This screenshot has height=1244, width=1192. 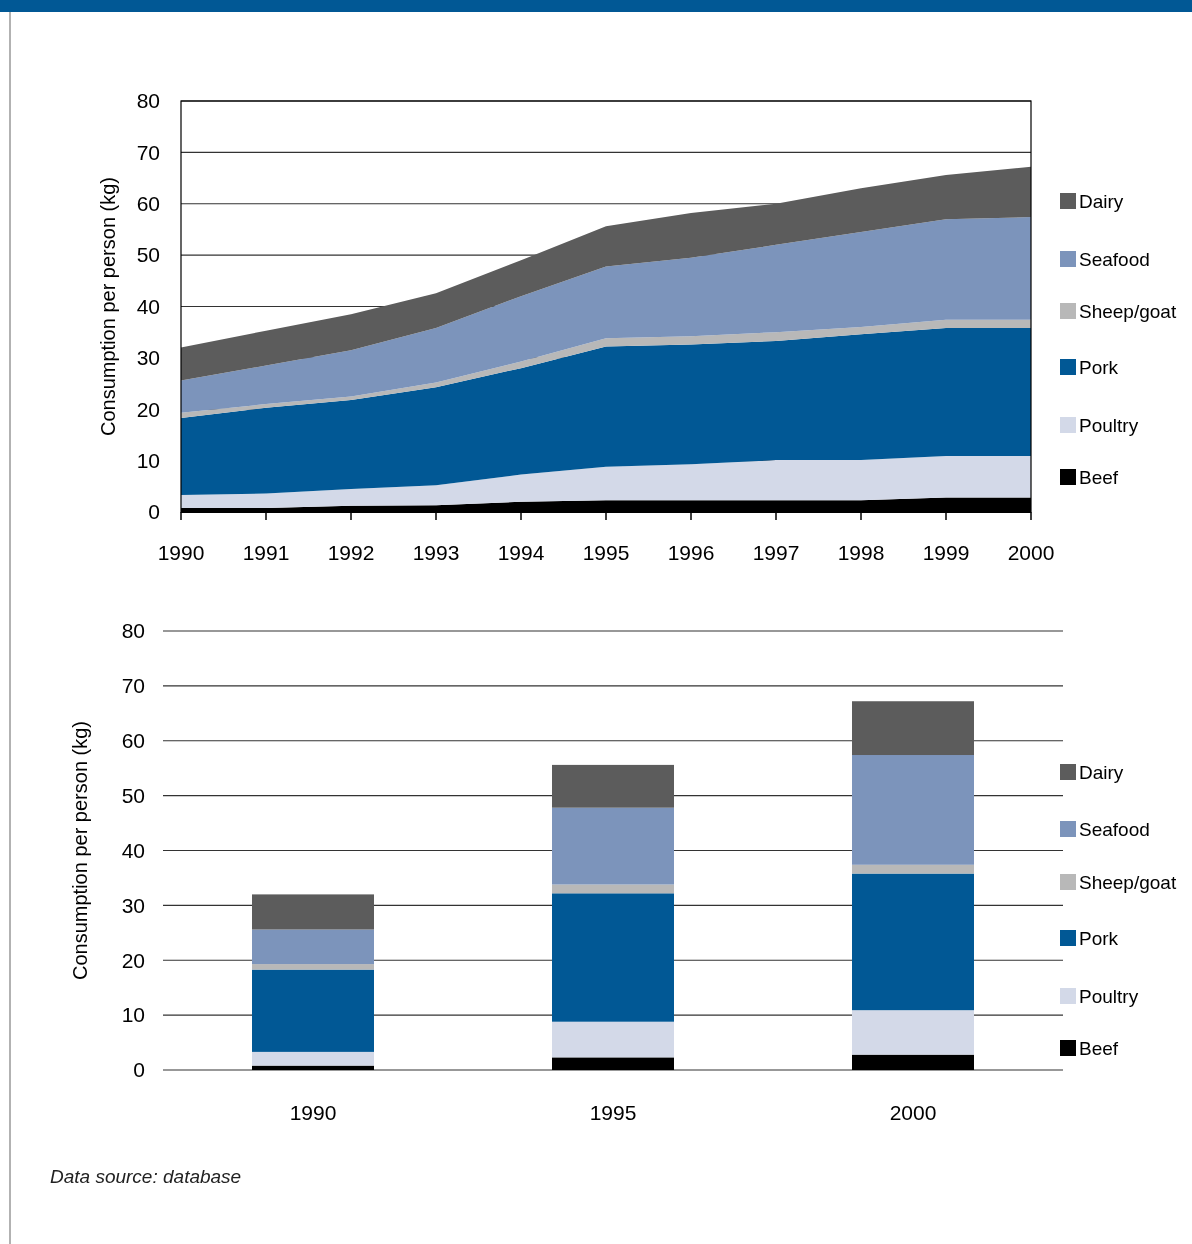 What do you see at coordinates (521, 552) in the screenshot?
I see `x-tick-label: 1994` at bounding box center [521, 552].